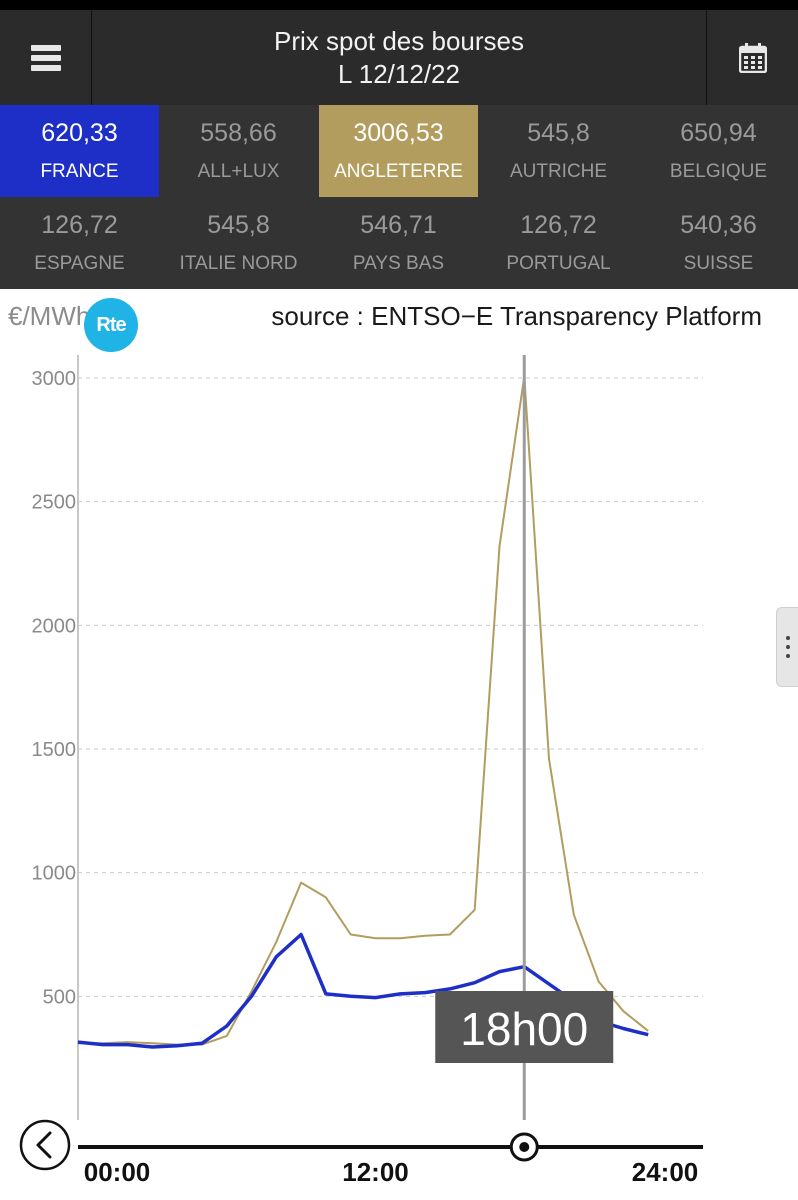 This screenshot has width=798, height=1200. I want to click on market-tile-espagne: 126,72 ESPAGNE, so click(79, 243).